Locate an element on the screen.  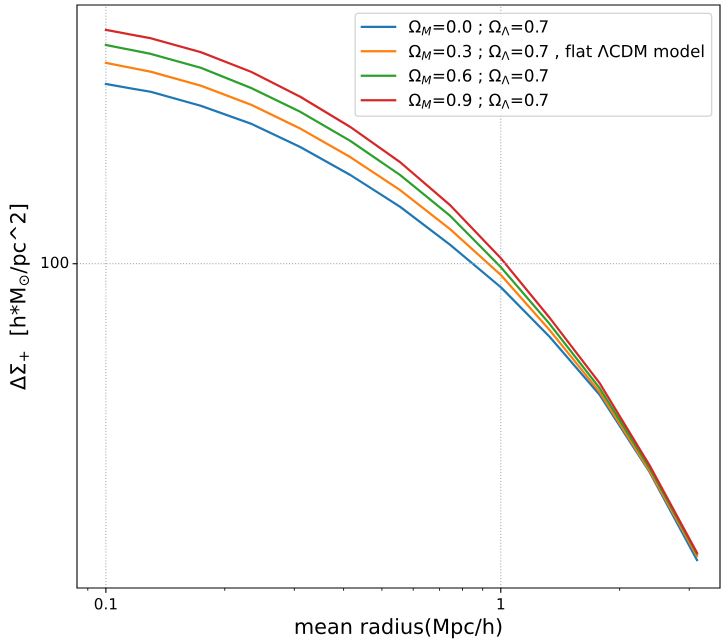
x-tick-label: 0.1 is located at coordinates (105, 604).